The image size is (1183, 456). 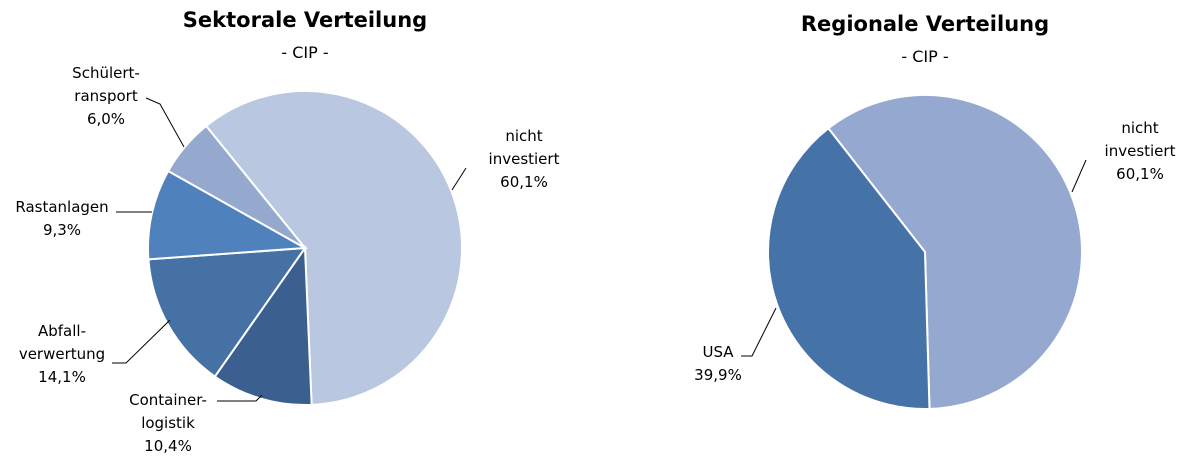 I want to click on slice-value-label: 9,3%, so click(x=62, y=230).